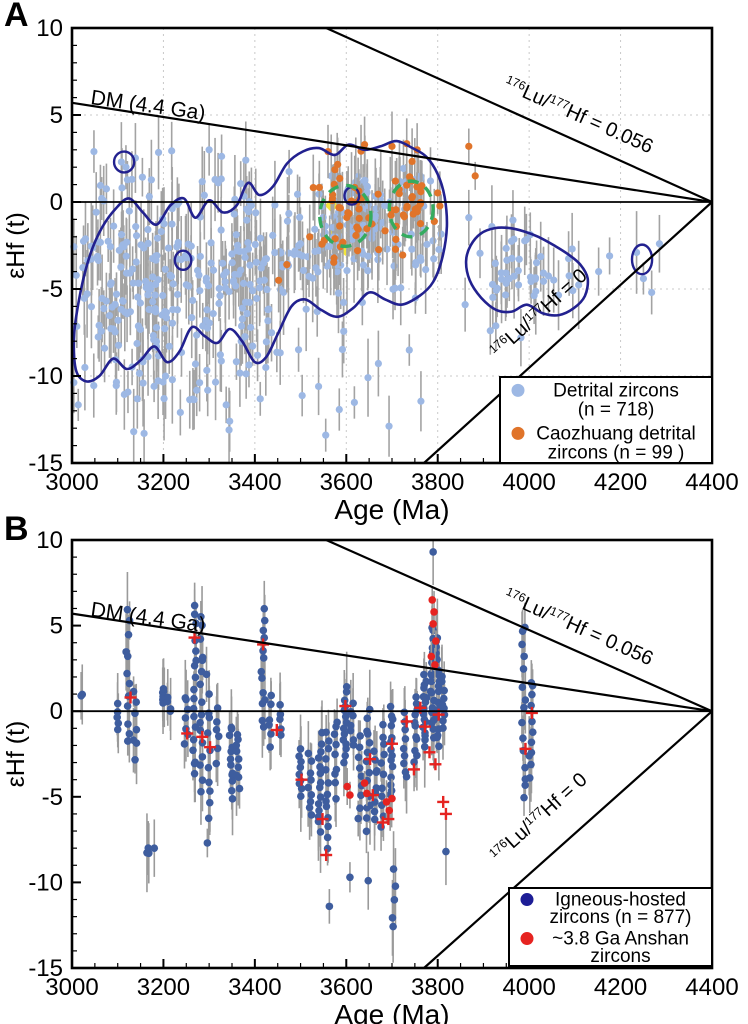 Image resolution: width=748 pixels, height=1024 pixels. I want to click on legend-anshan-marker, so click(527, 939).